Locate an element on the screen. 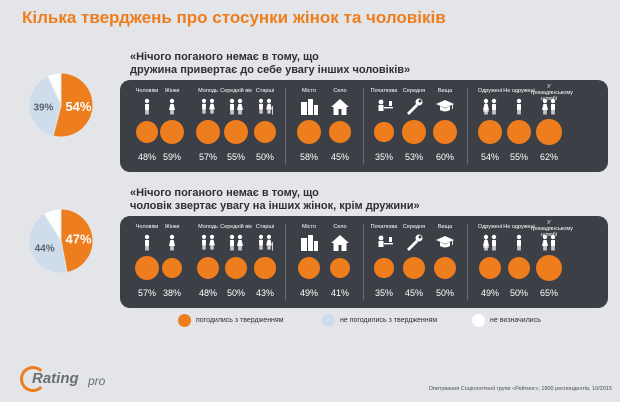 This screenshot has width=620, height=402. column-value: 38% is located at coordinates (171, 293).